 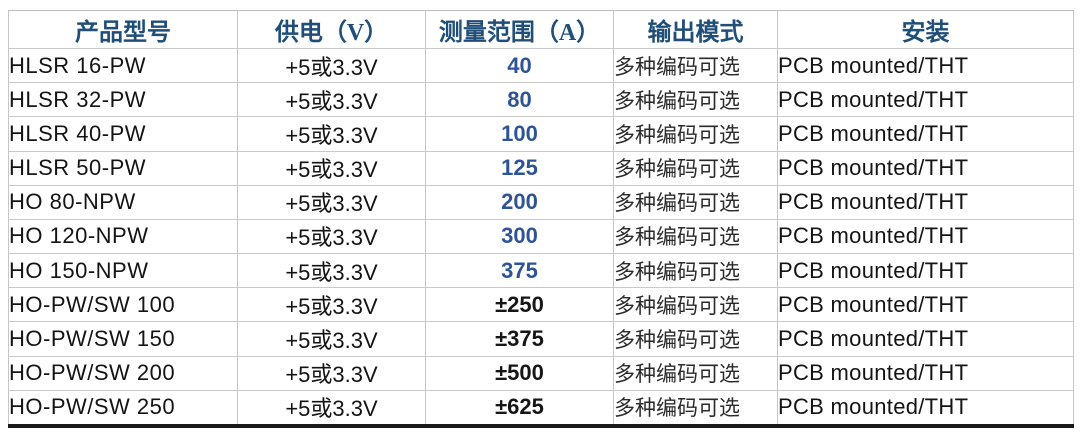 What do you see at coordinates (519, 66) in the screenshot?
I see `cell-measurement-range: 40` at bounding box center [519, 66].